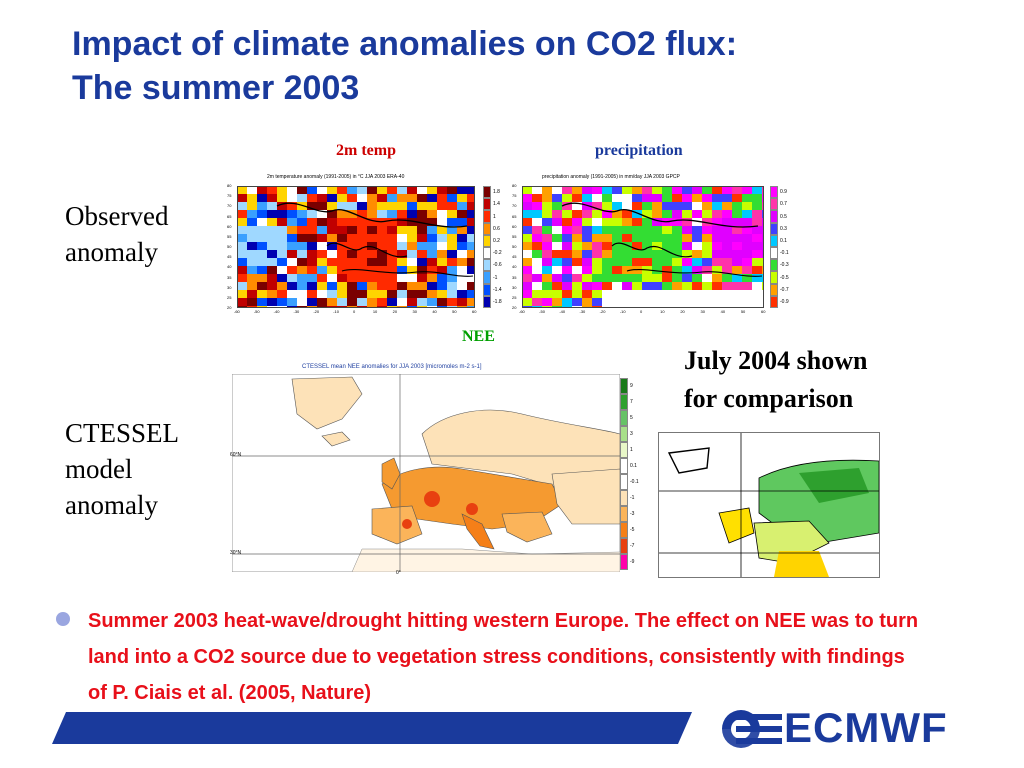  I want to click on precip-legend-label: -0.3, so click(784, 265).